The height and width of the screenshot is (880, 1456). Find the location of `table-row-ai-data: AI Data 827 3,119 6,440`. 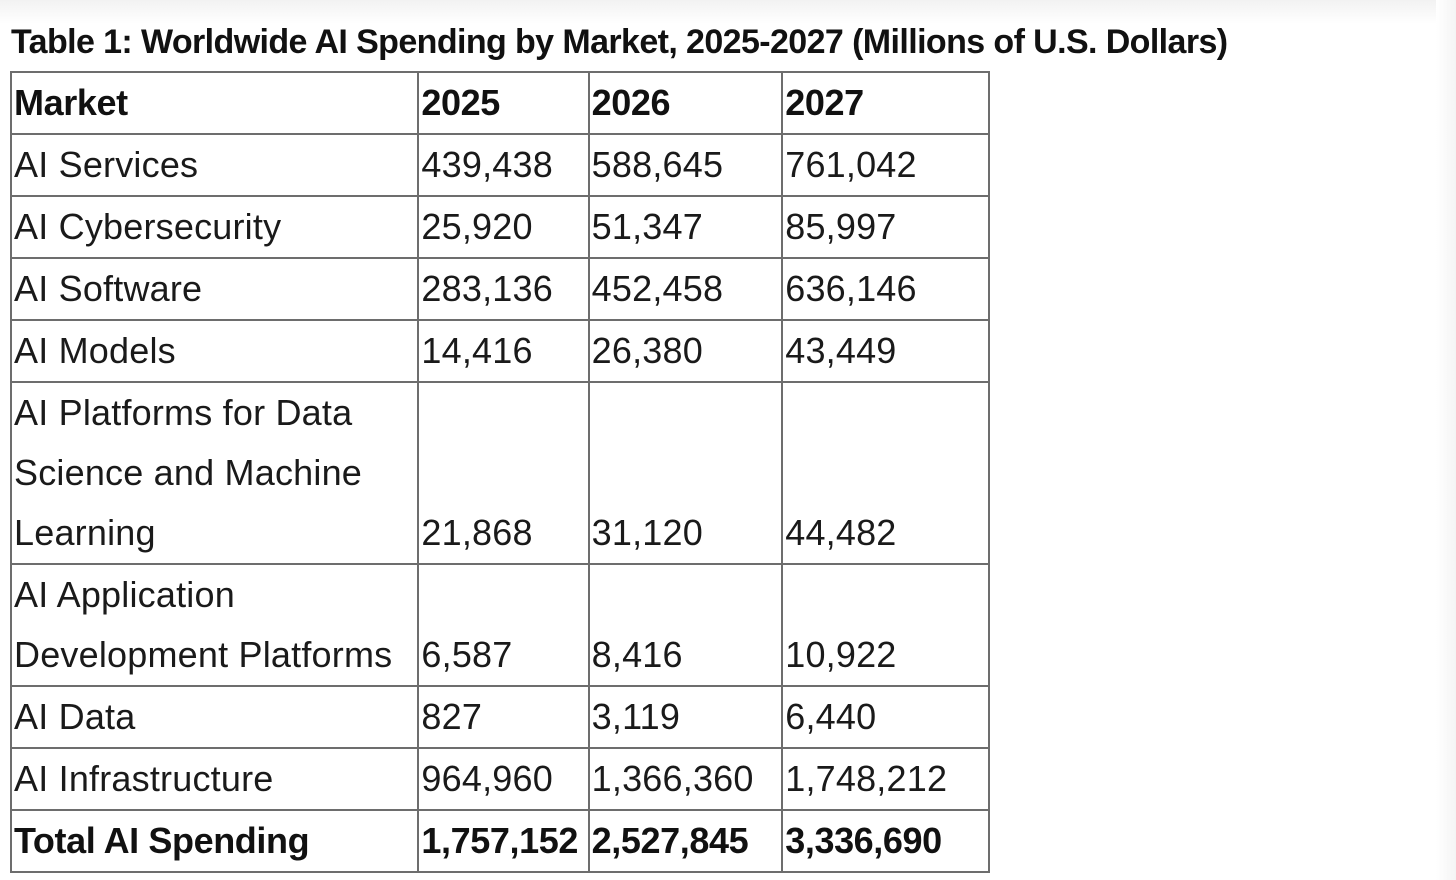

table-row-ai-data: AI Data 827 3,119 6,440 is located at coordinates (499, 717).